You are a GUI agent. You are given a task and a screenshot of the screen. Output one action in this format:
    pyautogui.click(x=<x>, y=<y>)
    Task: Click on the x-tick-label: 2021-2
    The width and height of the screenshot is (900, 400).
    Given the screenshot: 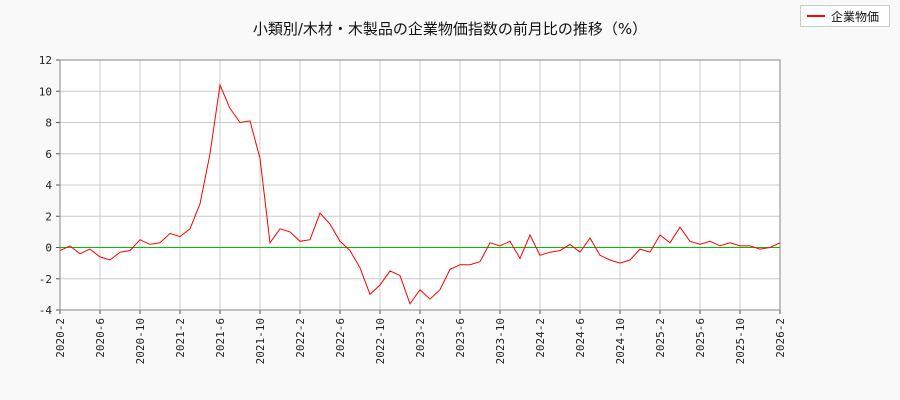 What is the action you would take?
    pyautogui.click(x=180, y=338)
    